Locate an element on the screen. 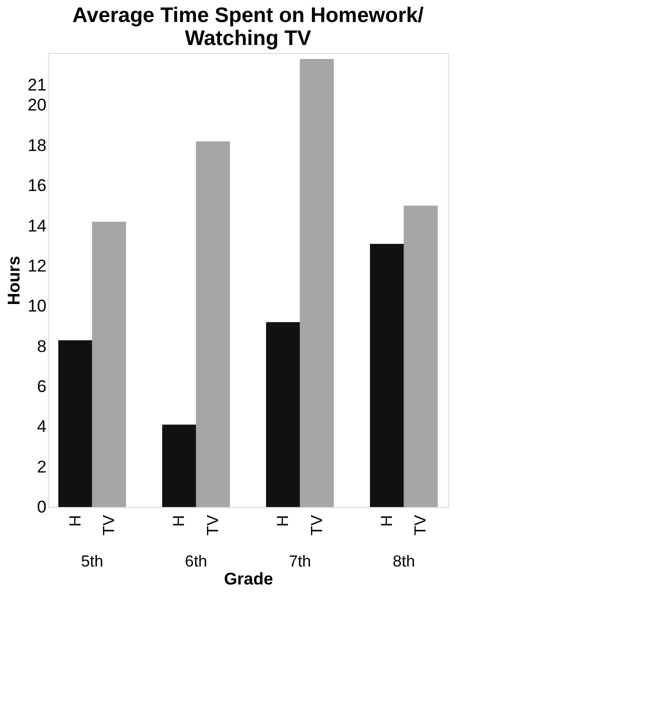  y-tick-label: 20 is located at coordinates (37, 105).